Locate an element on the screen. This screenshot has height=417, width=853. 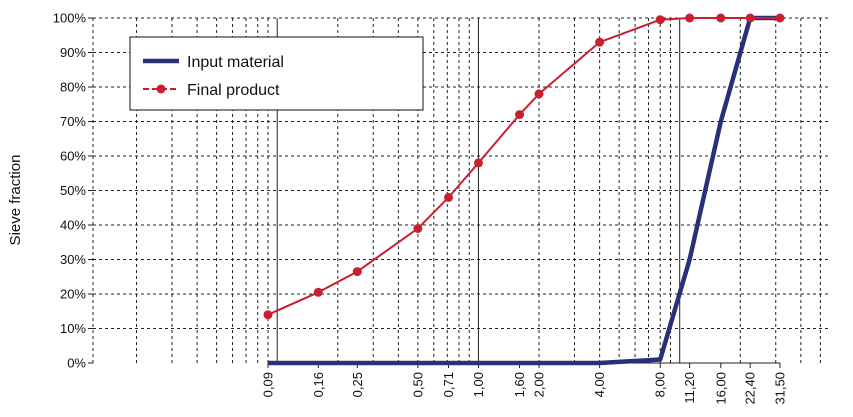
x-tick-label: 8,00 is located at coordinates (660, 384).